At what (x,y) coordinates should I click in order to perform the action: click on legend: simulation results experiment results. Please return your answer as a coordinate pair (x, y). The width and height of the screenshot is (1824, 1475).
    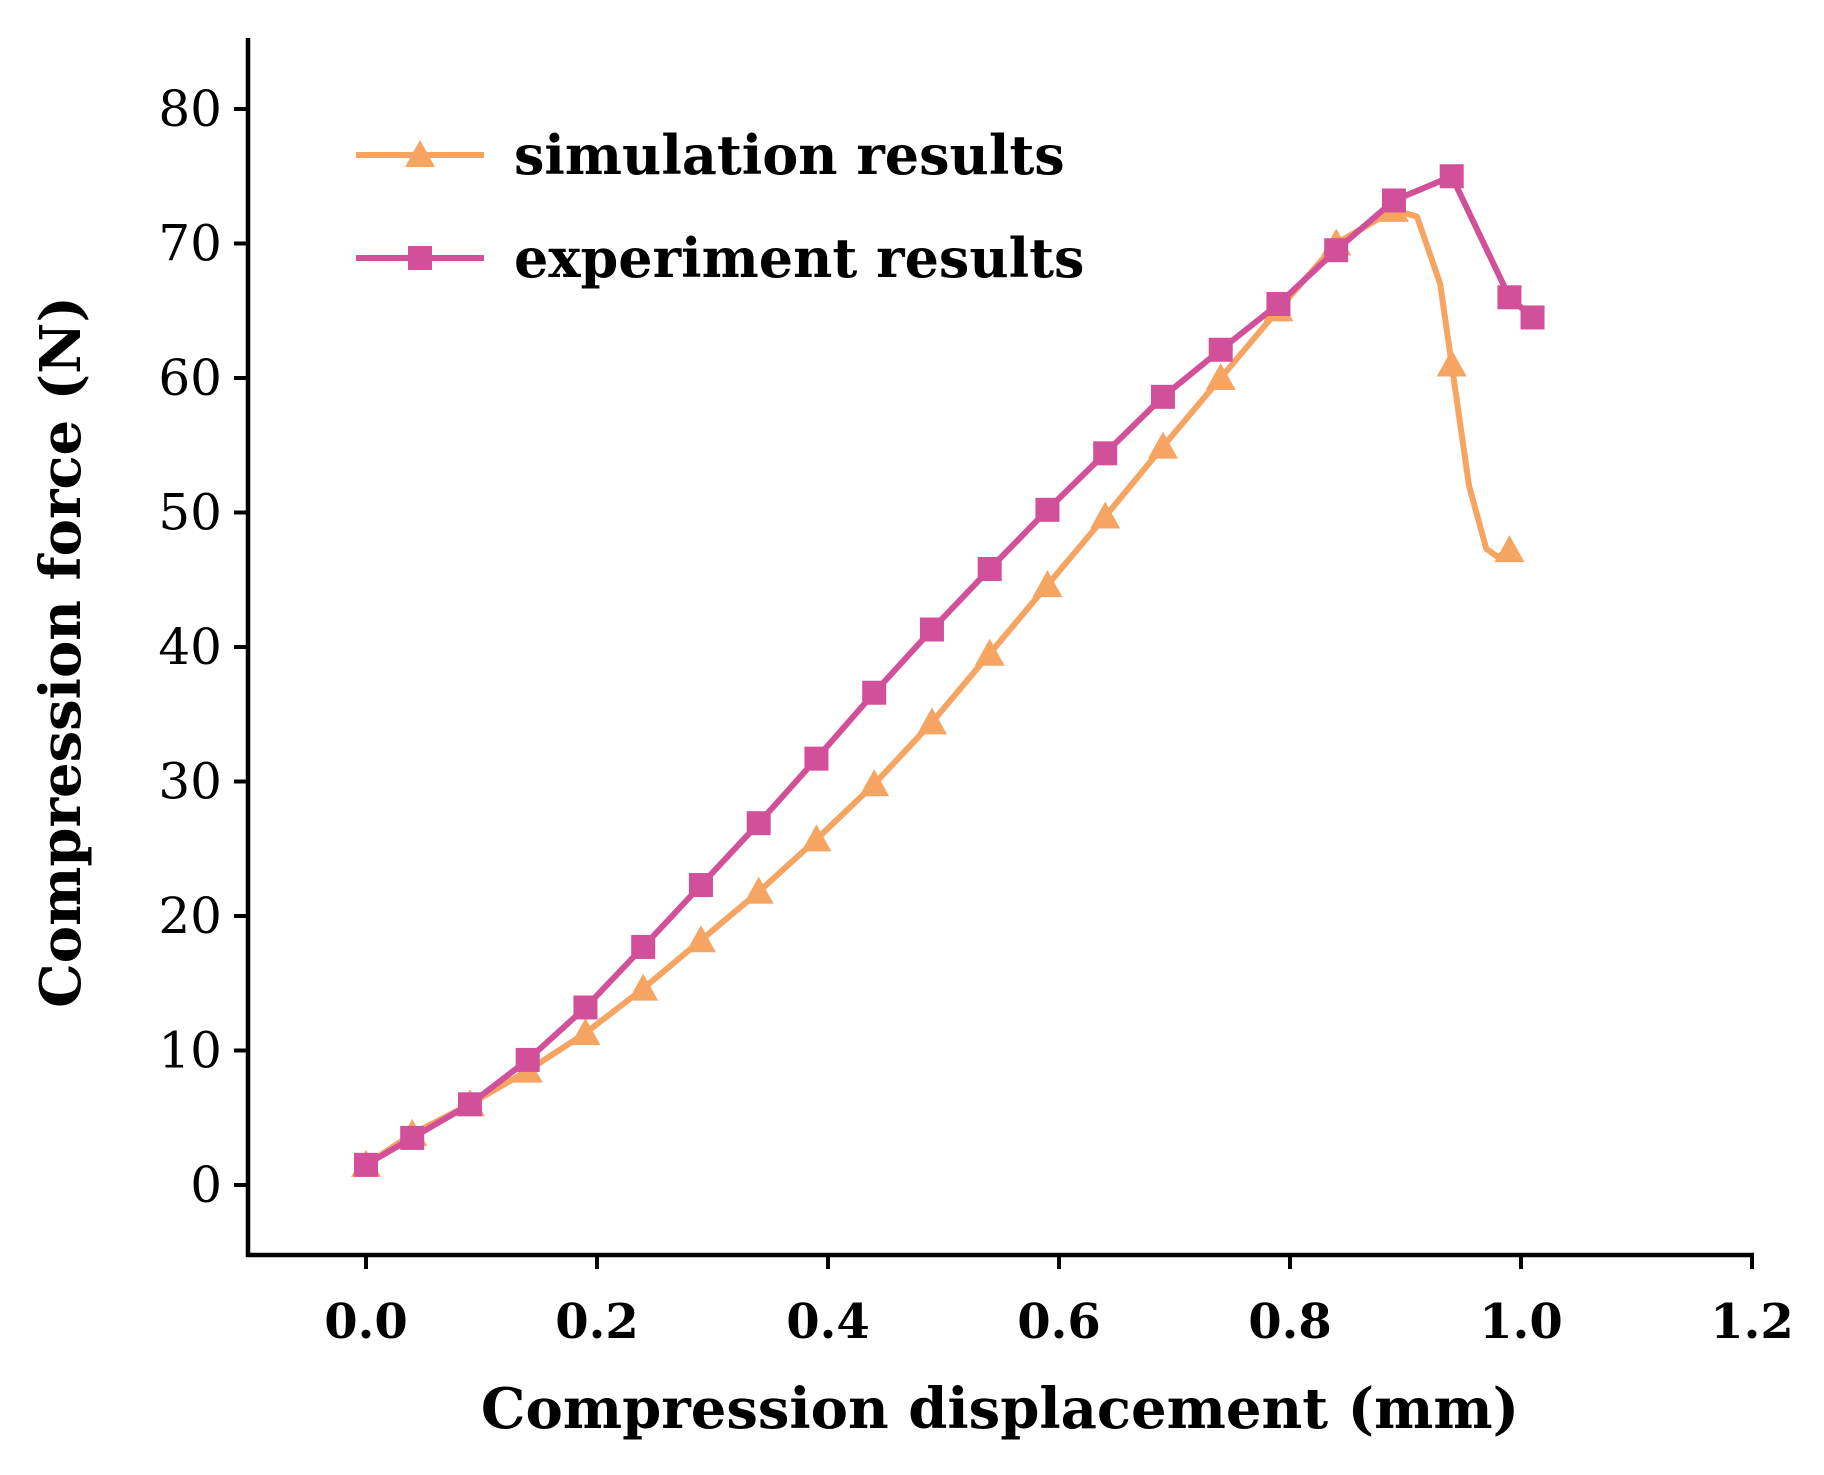
    Looking at the image, I should click on (720, 206).